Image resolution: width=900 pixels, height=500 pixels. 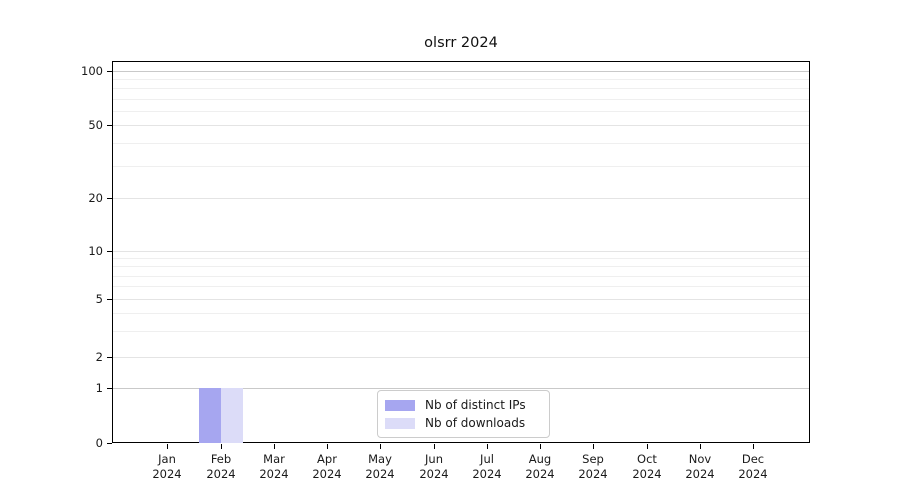 What do you see at coordinates (647, 466) in the screenshot?
I see `x-tick-label: Oct 2024` at bounding box center [647, 466].